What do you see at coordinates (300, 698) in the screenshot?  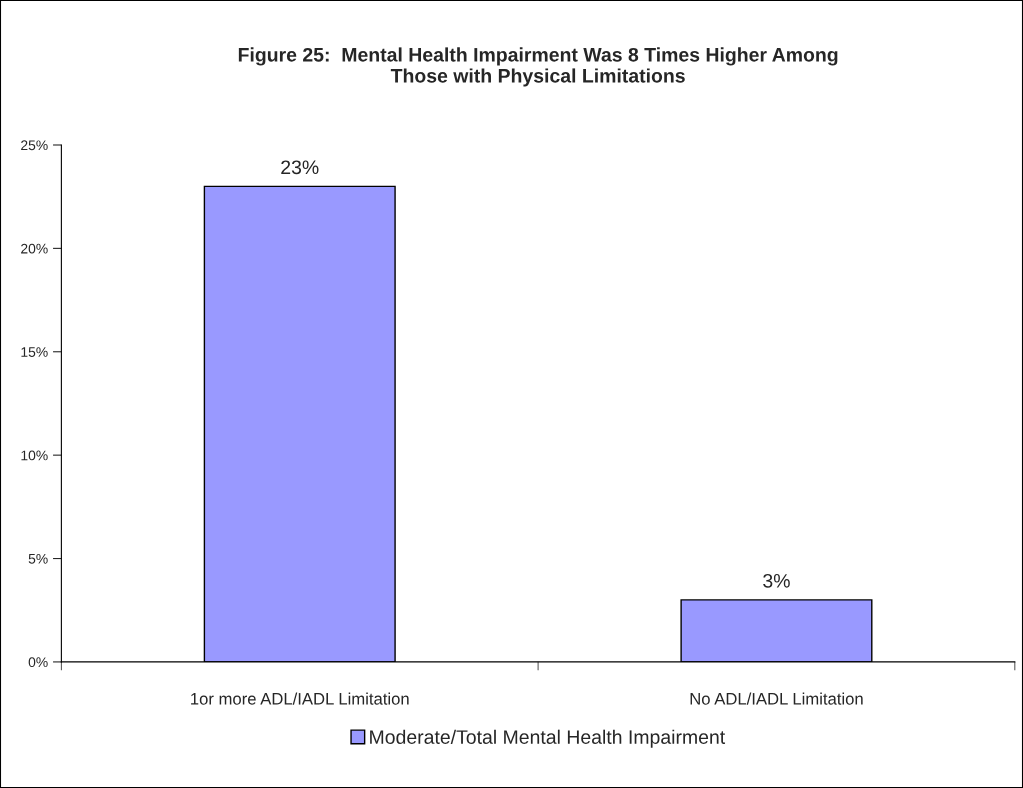 I see `x-tick-label: 1or more ADL/IADL Limitation` at bounding box center [300, 698].